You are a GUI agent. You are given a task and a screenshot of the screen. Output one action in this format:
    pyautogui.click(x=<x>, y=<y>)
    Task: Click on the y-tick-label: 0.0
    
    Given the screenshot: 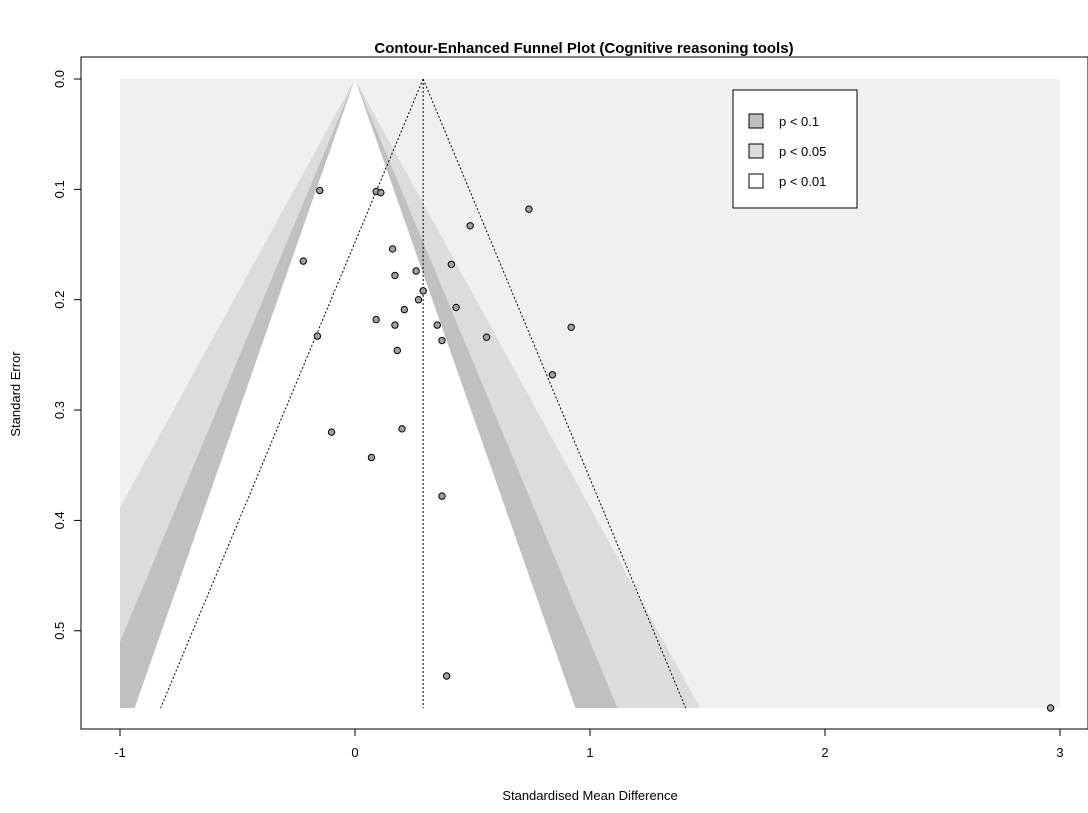 What is the action you would take?
    pyautogui.click(x=59, y=79)
    